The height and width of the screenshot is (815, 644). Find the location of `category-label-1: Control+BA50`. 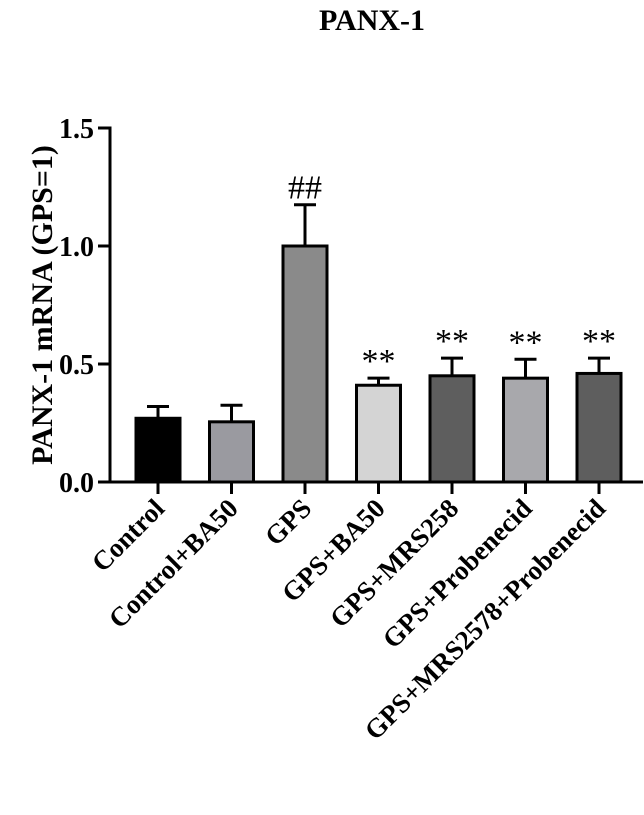

category-label-1: Control+BA50 is located at coordinates (173, 563).